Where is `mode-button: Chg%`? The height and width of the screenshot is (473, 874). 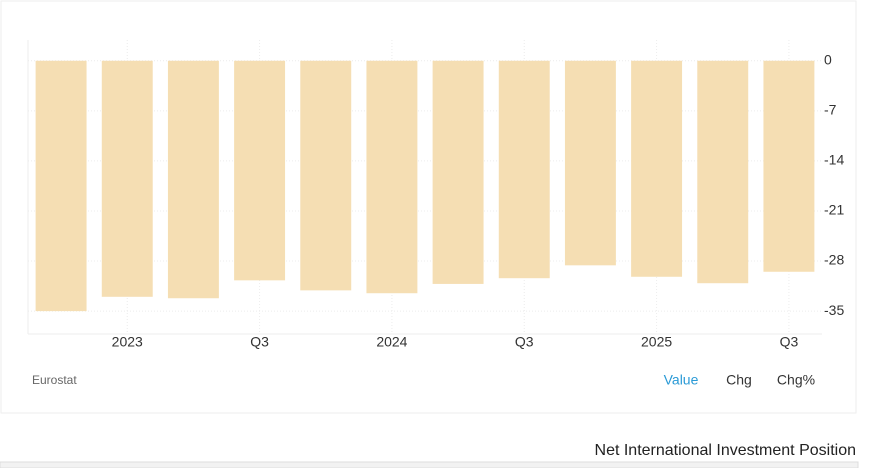 mode-button: Chg% is located at coordinates (796, 380).